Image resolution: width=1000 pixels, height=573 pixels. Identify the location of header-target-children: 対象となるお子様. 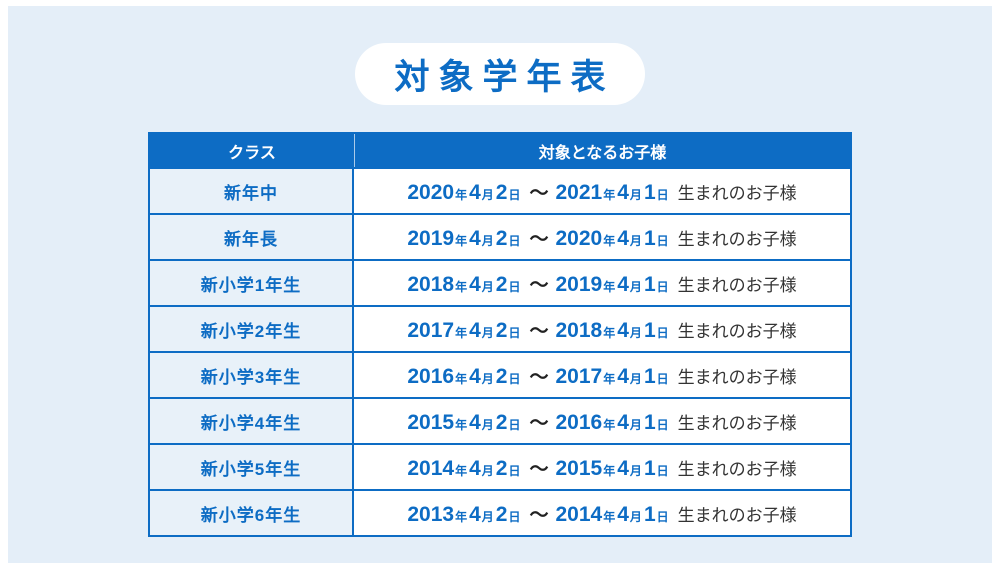
(602, 150).